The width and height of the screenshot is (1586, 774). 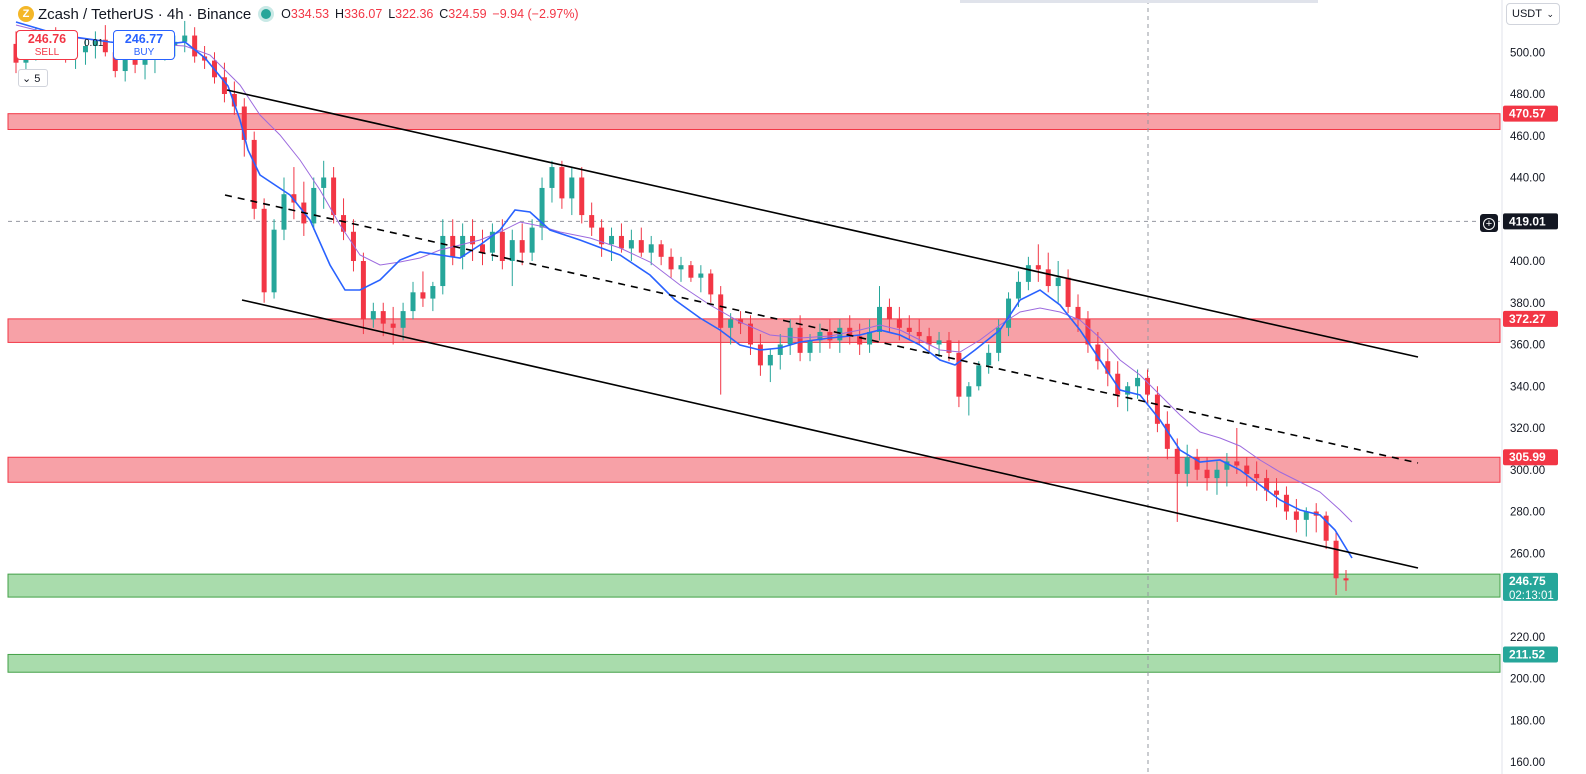 I want to click on quantity-field: ⌄ 5, so click(x=33, y=78).